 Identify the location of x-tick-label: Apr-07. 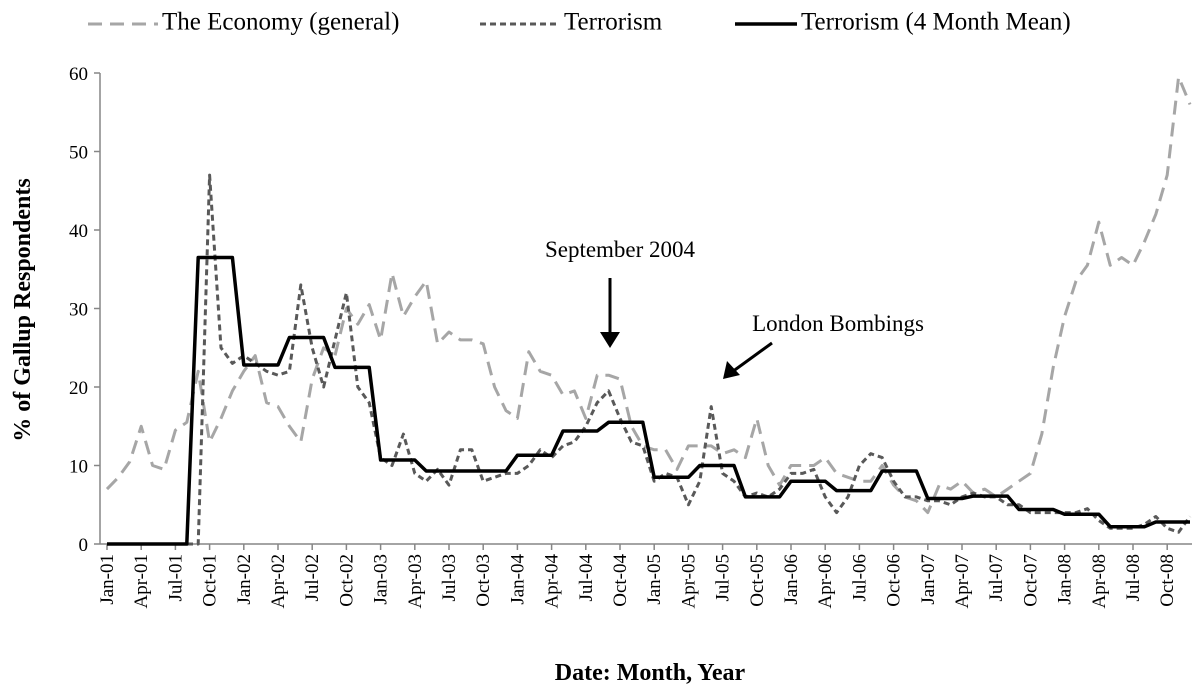
(962, 581).